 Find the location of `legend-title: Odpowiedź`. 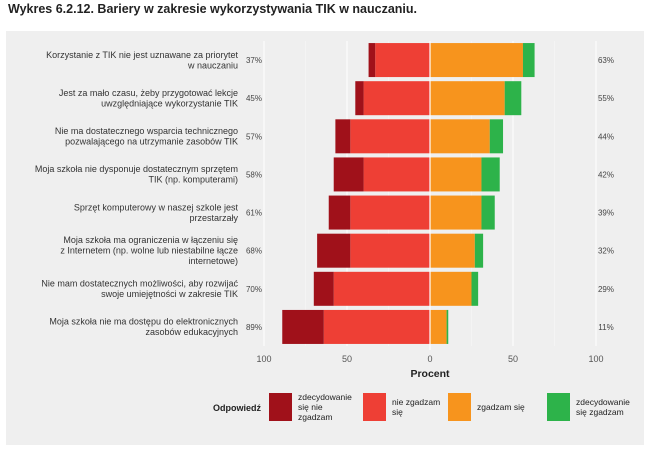

legend-title: Odpowiedź is located at coordinates (237, 408).